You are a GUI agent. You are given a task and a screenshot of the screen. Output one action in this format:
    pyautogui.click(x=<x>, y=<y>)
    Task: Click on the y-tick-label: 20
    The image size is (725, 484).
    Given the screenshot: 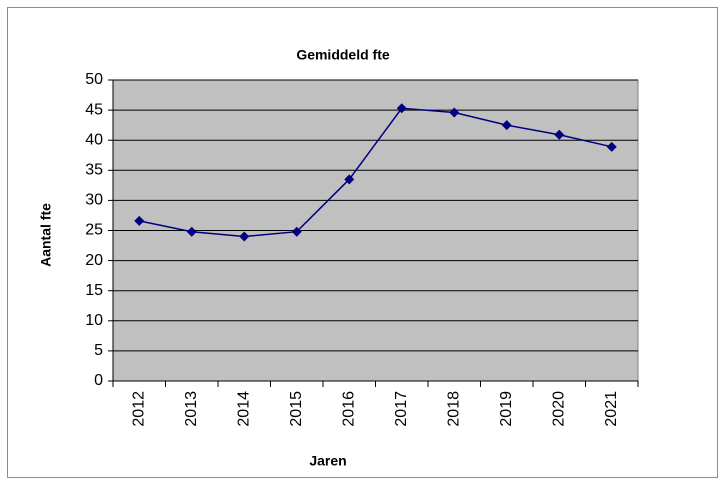 What is the action you would take?
    pyautogui.click(x=94, y=260)
    